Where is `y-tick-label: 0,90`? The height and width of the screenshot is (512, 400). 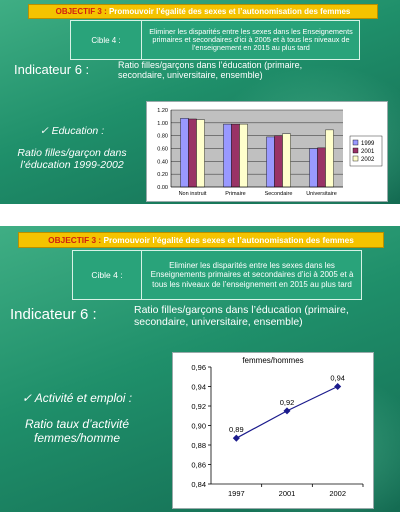
y-tick-label: 0,90 is located at coordinates (198, 426).